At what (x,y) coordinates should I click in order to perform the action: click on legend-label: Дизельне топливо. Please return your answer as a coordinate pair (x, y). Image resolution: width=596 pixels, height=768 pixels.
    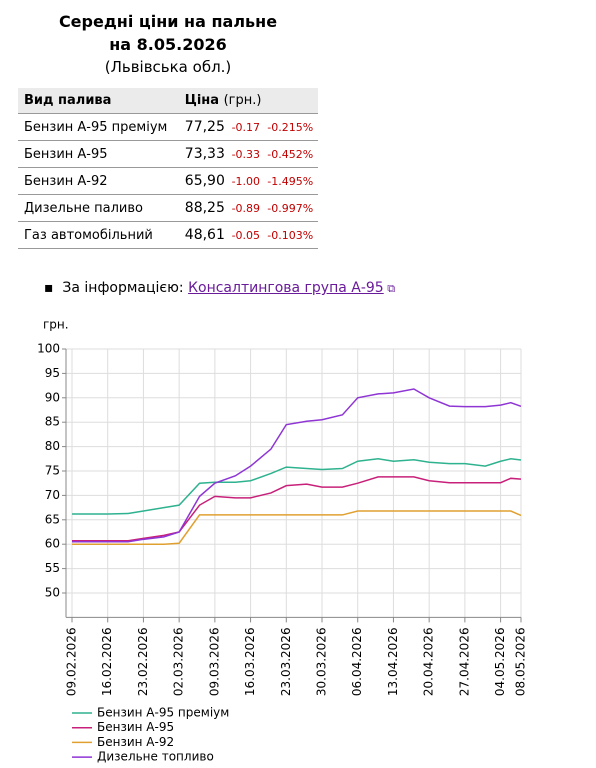
    Looking at the image, I should click on (155, 757).